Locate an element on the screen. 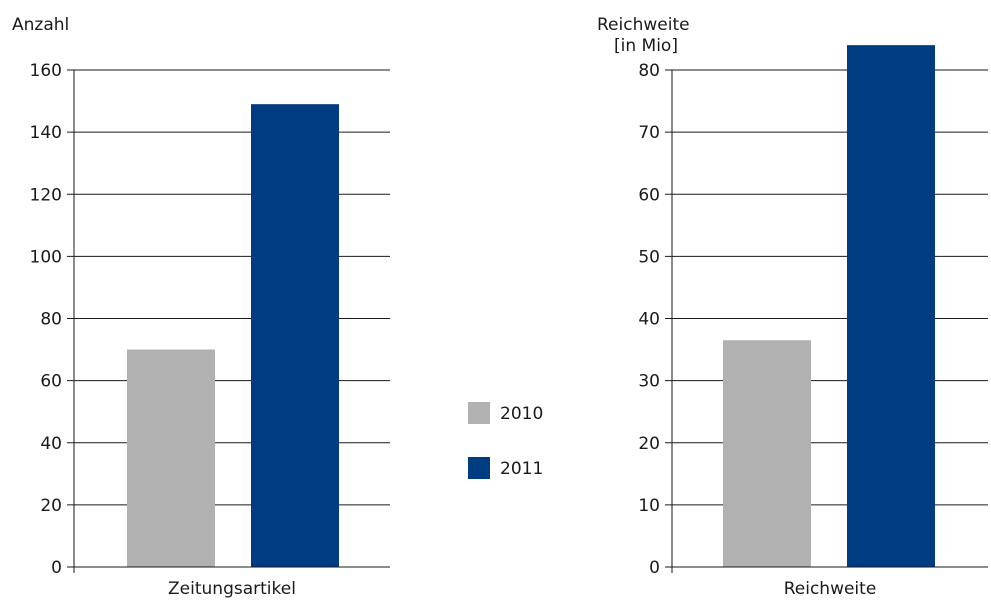 The width and height of the screenshot is (991, 603). left-tick-label: 80 is located at coordinates (51, 320).